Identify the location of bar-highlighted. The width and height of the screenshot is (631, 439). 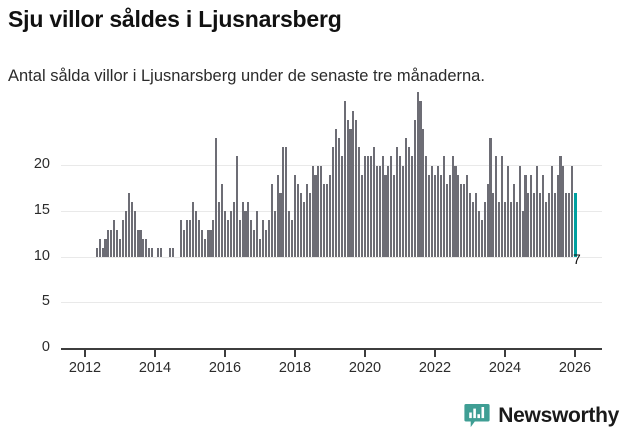
(575, 224).